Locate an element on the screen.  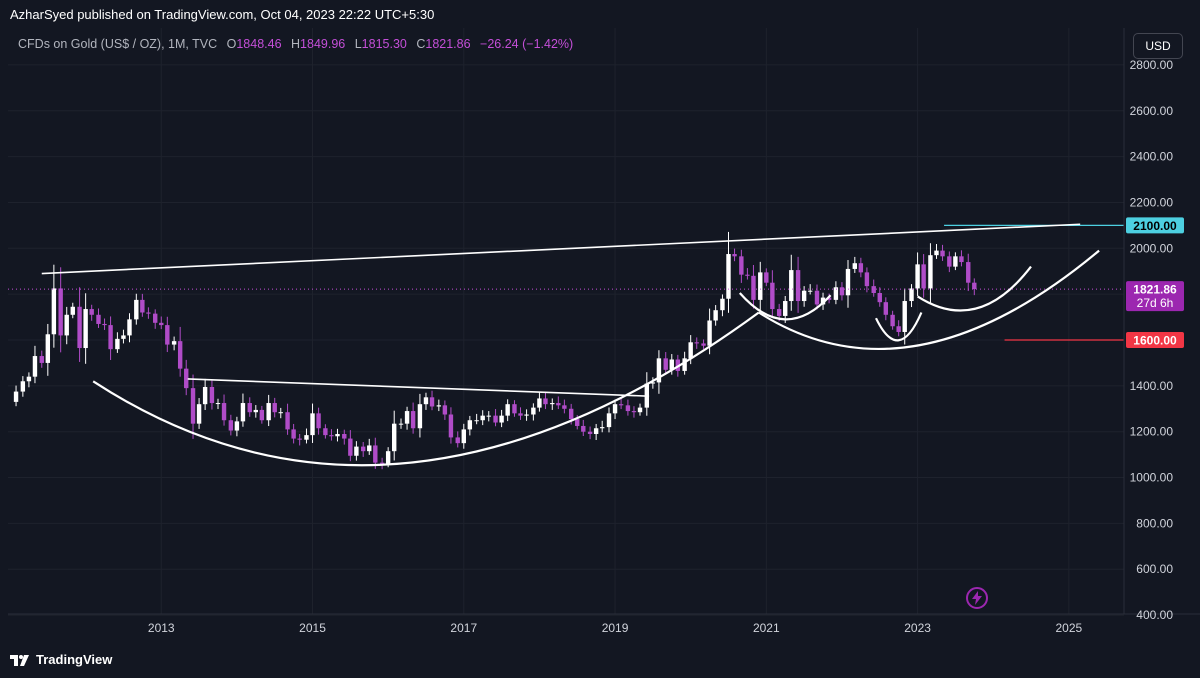
y-tick-label: 800.00 is located at coordinates (1154, 523).